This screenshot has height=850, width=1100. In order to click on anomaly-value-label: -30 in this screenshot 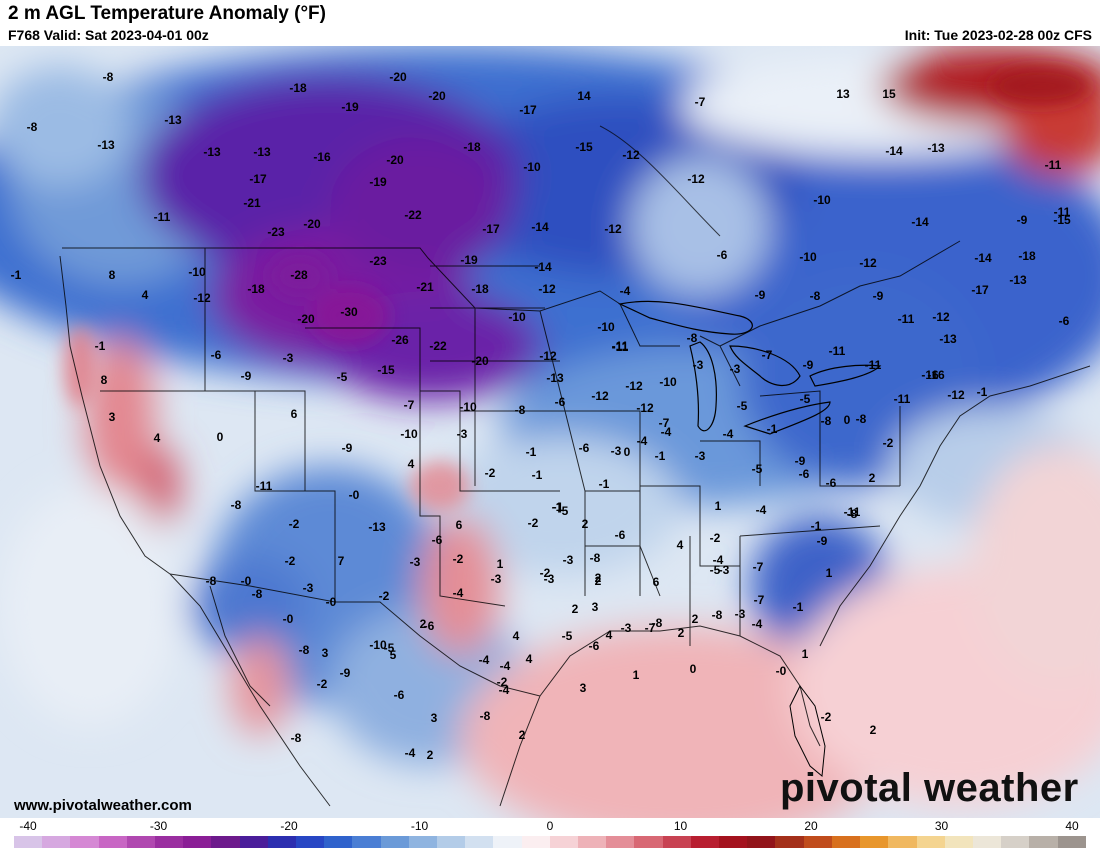, I will do `click(349, 312)`.